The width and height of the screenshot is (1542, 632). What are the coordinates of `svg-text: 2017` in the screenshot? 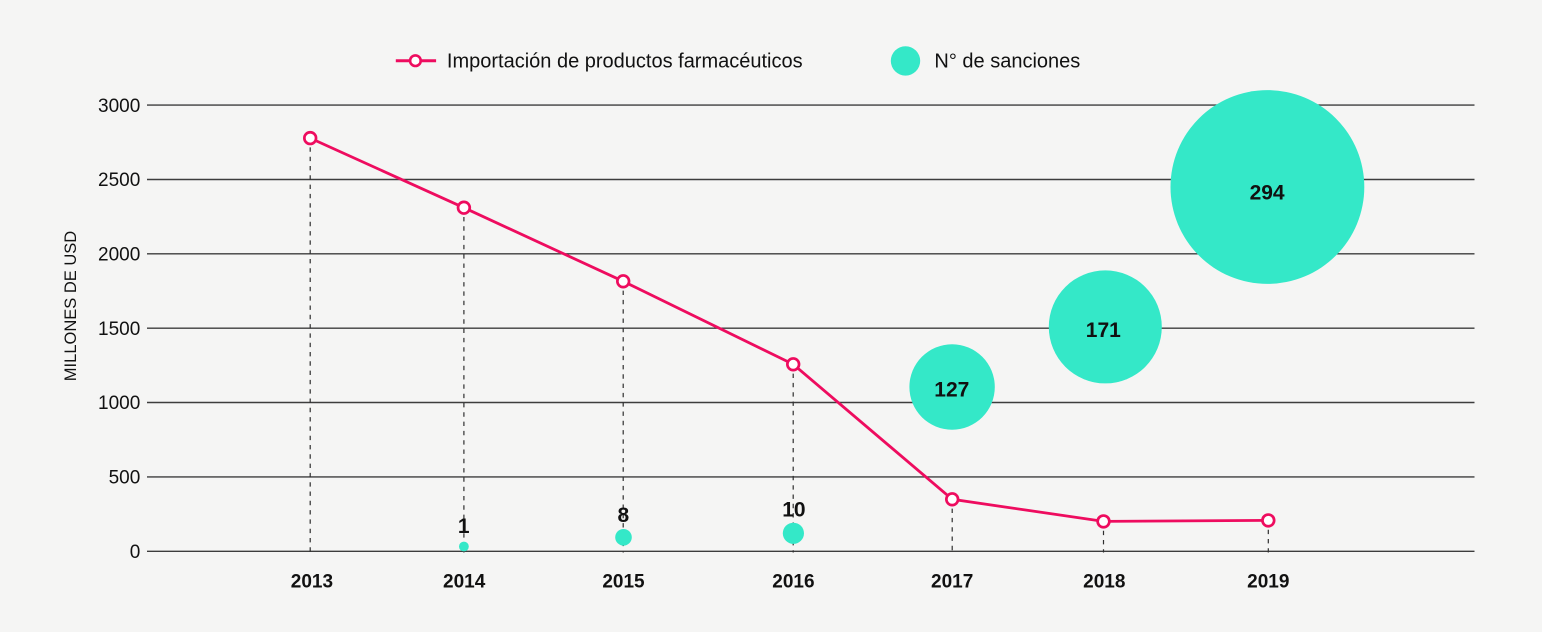 It's located at (952, 581).